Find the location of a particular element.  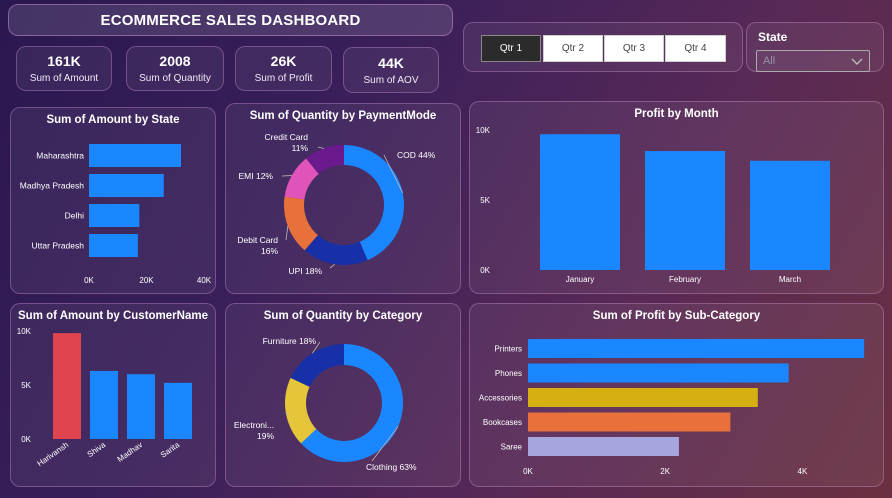

chart-title: Sum of Quantity by Category is located at coordinates (343, 316).